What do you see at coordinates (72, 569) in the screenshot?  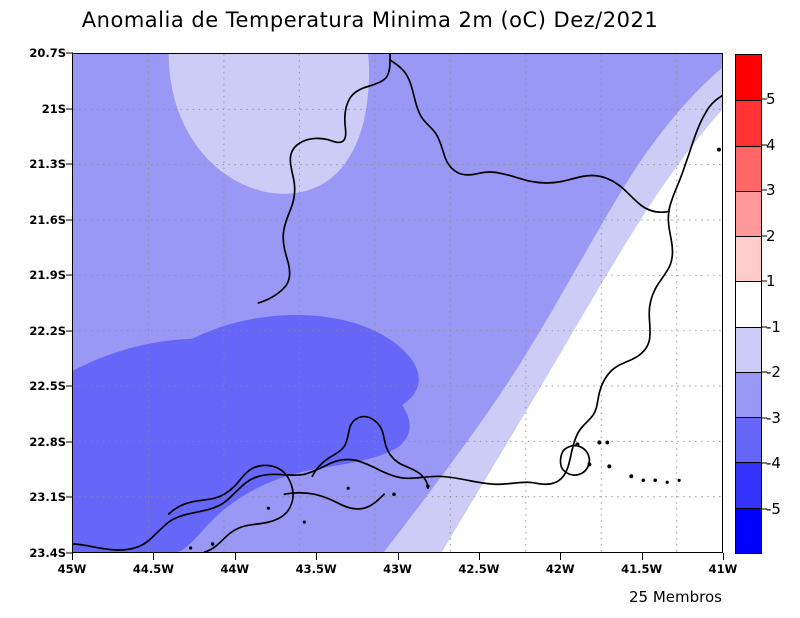 I see `x-axis-tick-label: 45W` at bounding box center [72, 569].